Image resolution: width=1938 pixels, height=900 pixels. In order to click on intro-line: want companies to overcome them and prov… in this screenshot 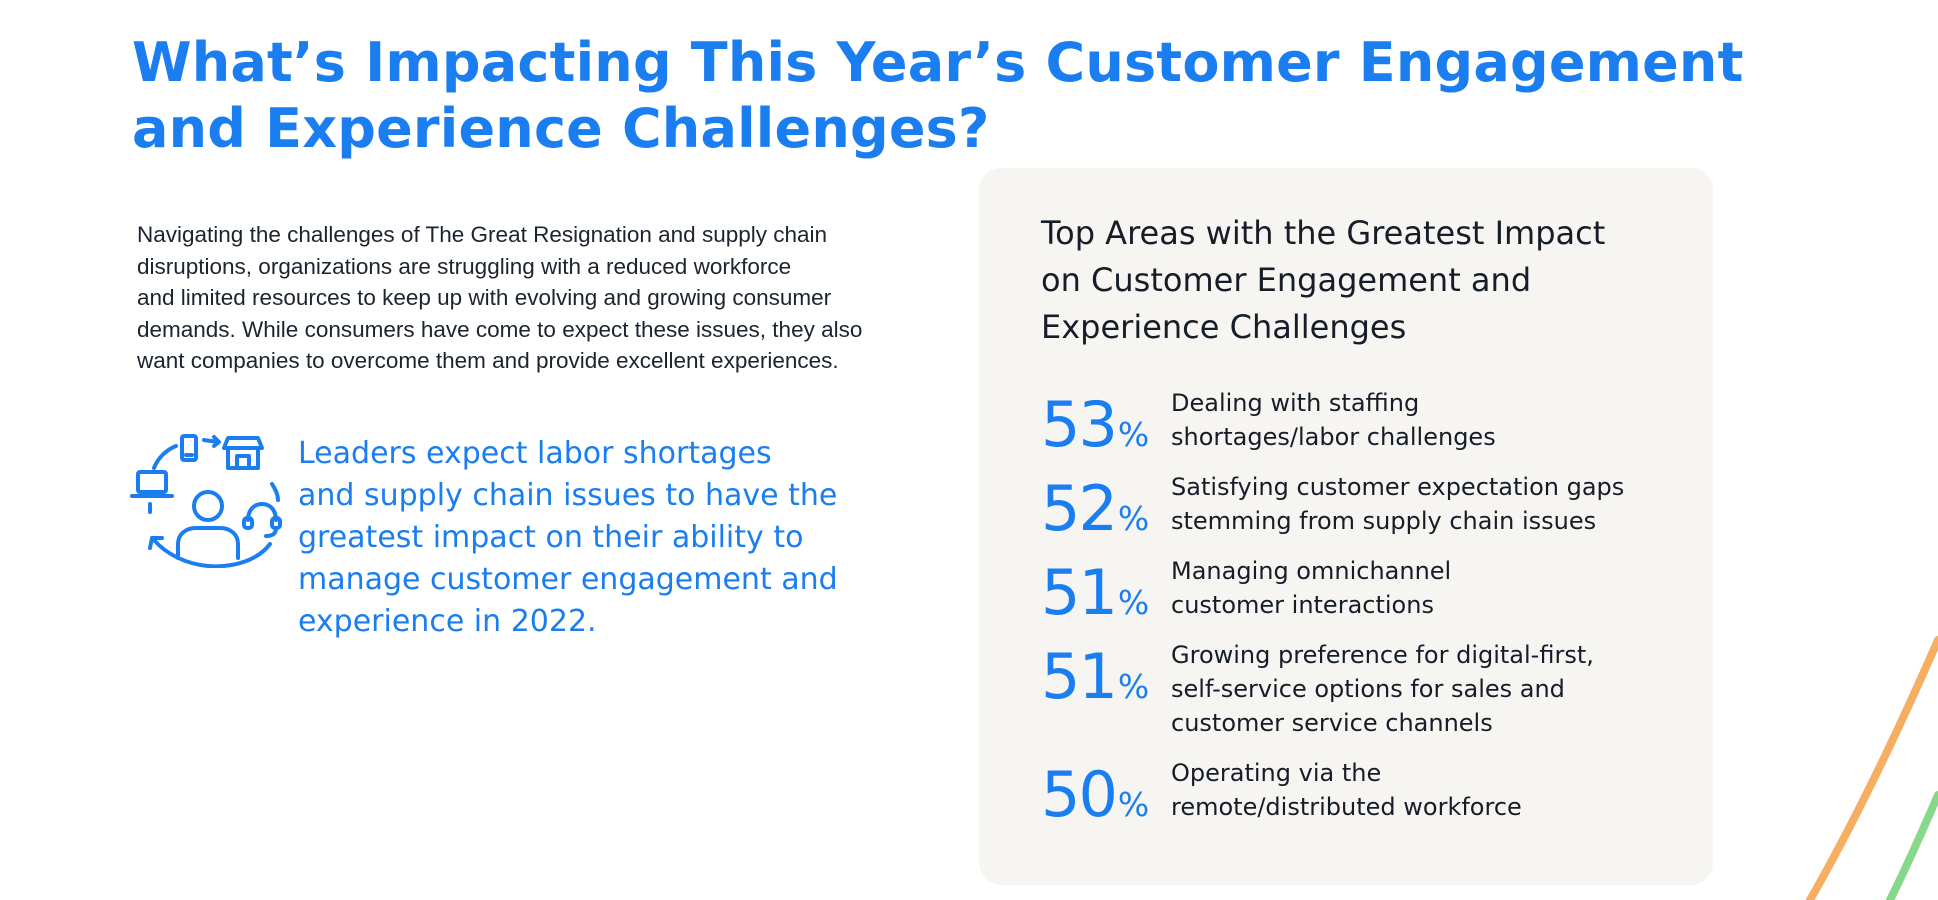, I will do `click(488, 361)`.